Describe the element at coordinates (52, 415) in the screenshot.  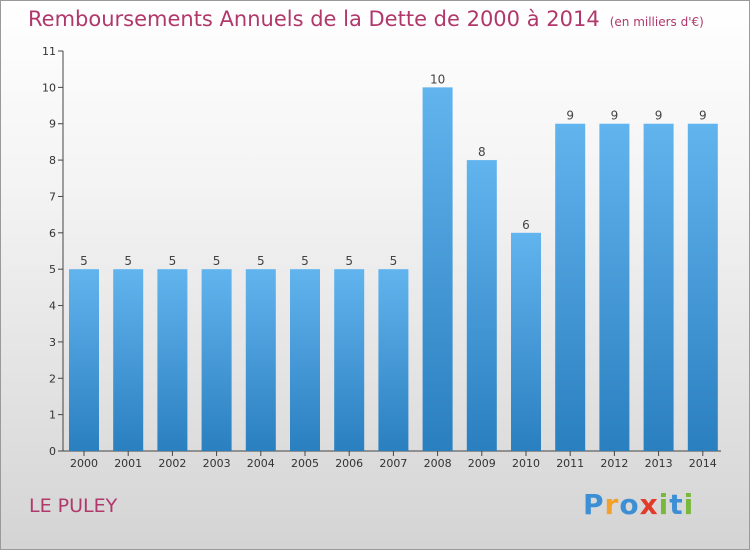
I see `y-tick-label: 1` at that location.